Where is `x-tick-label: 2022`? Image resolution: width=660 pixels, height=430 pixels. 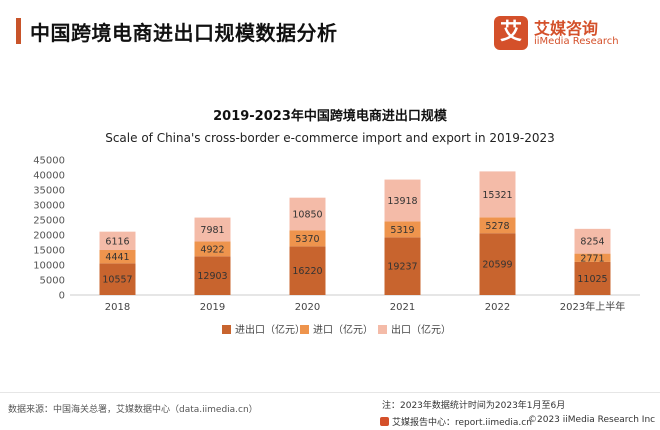 x-tick-label: 2022 is located at coordinates (497, 307).